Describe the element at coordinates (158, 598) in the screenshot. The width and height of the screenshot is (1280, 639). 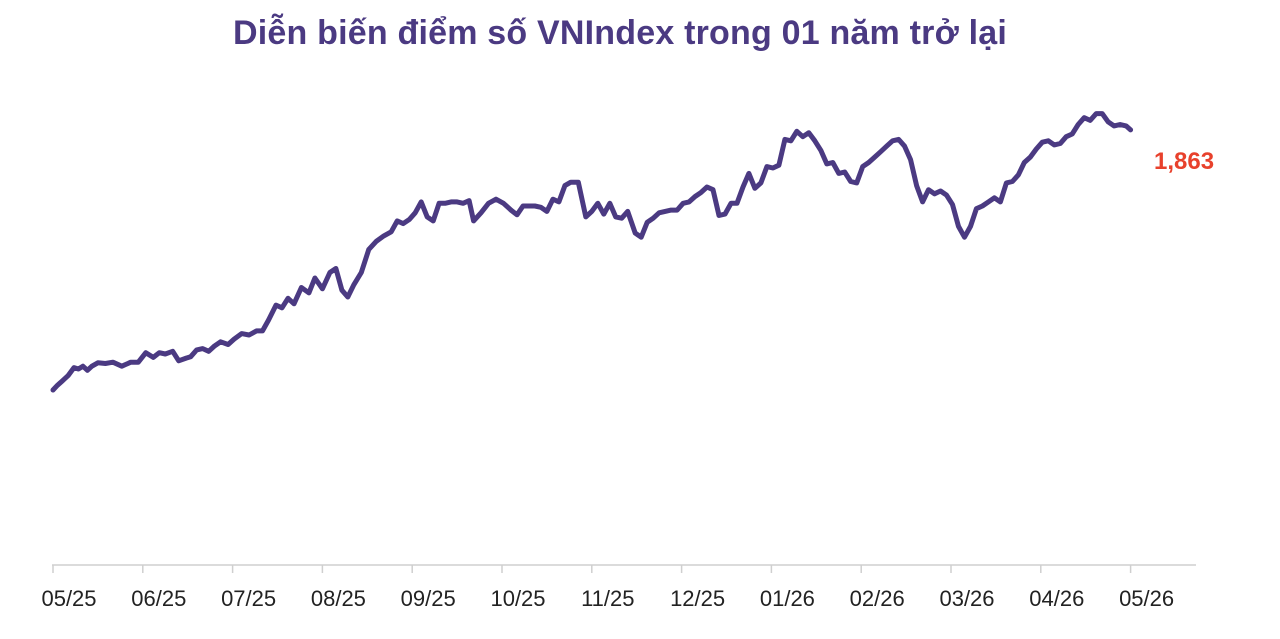
I see `x-tick-label: 06/25` at that location.